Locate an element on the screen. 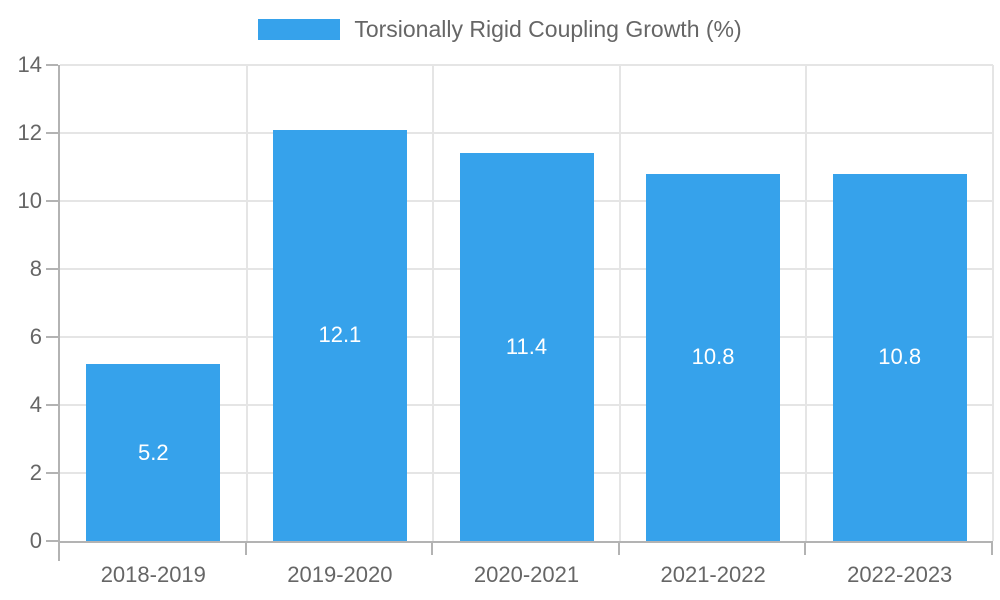  x-category-label: 2021-2022 is located at coordinates (713, 574).